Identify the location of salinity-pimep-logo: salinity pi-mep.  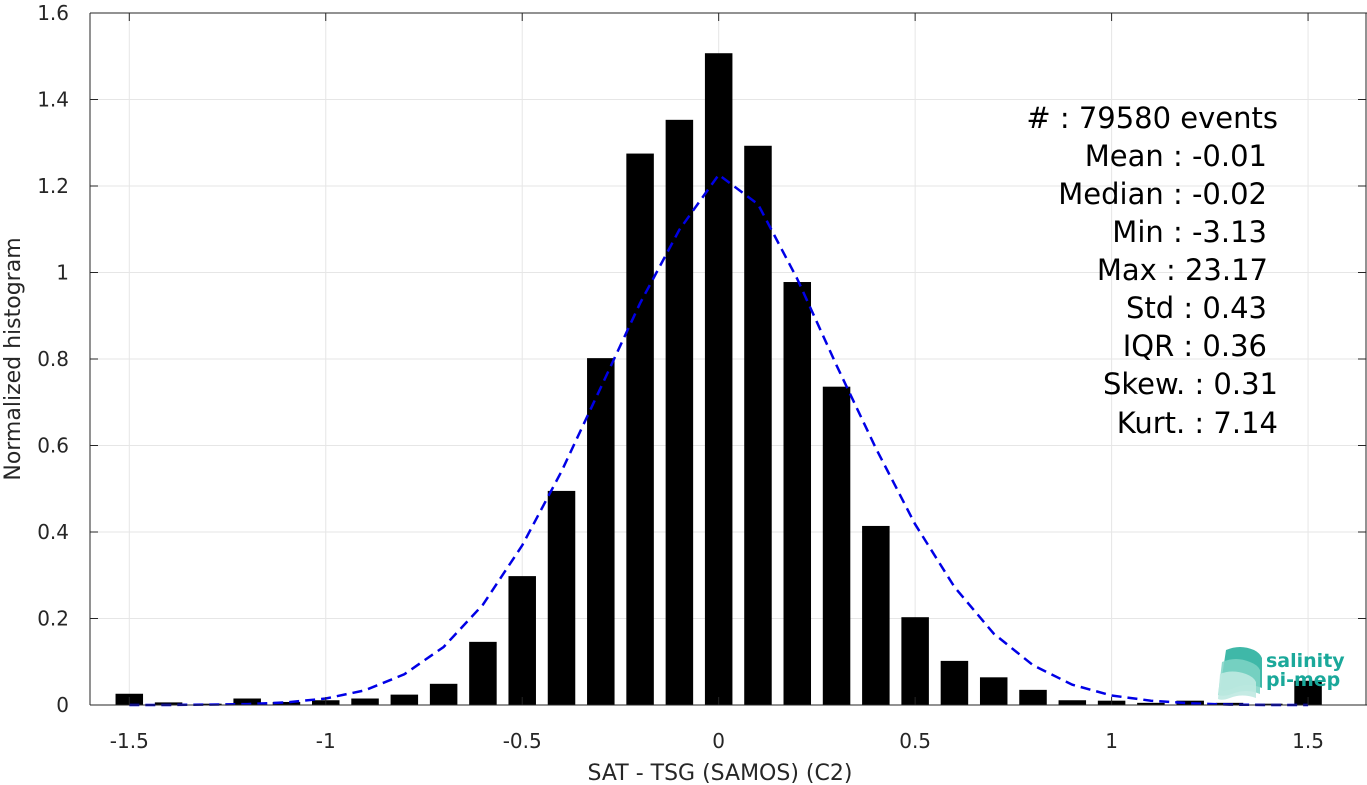
(1281, 673).